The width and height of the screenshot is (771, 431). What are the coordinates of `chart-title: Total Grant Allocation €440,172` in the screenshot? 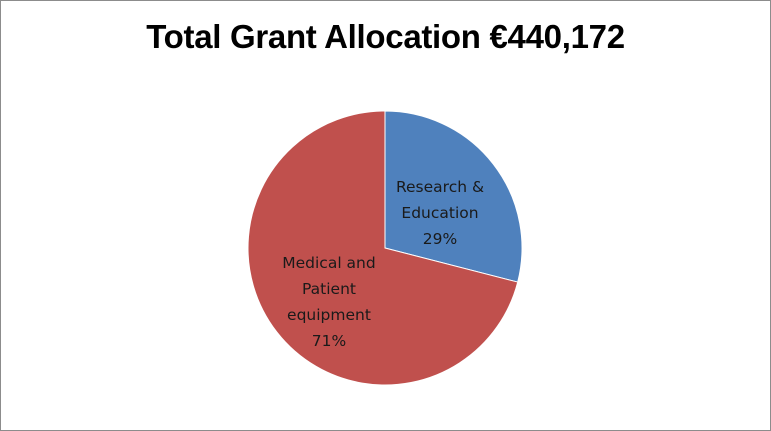 It's located at (385, 36).